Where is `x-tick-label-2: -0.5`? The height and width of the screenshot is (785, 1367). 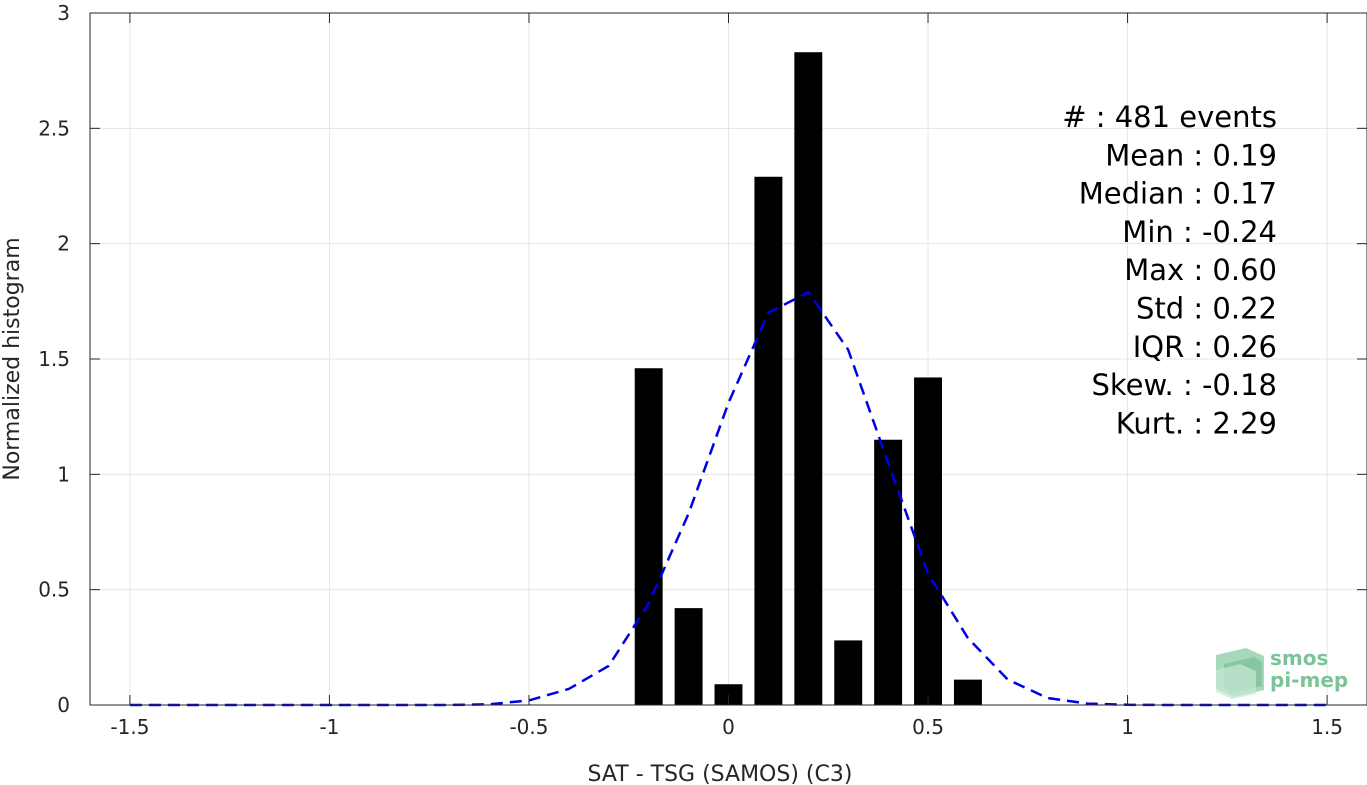 x-tick-label-2: -0.5 is located at coordinates (528, 727).